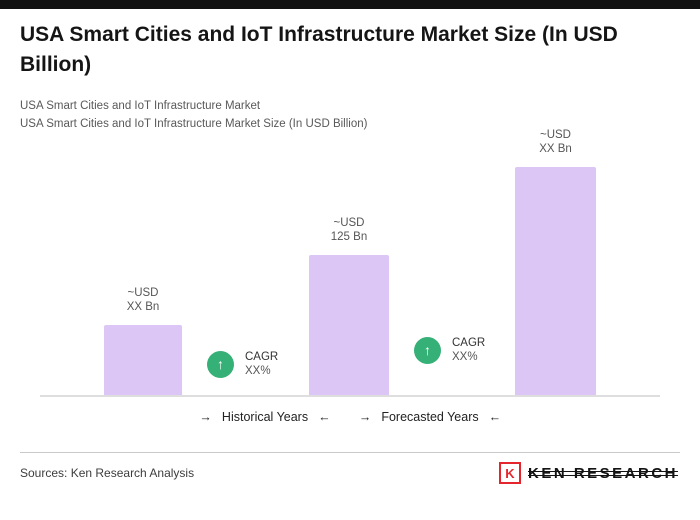  Describe the element at coordinates (603, 473) in the screenshot. I see `ken-research-wordmark: KEN RESEARCH` at that location.